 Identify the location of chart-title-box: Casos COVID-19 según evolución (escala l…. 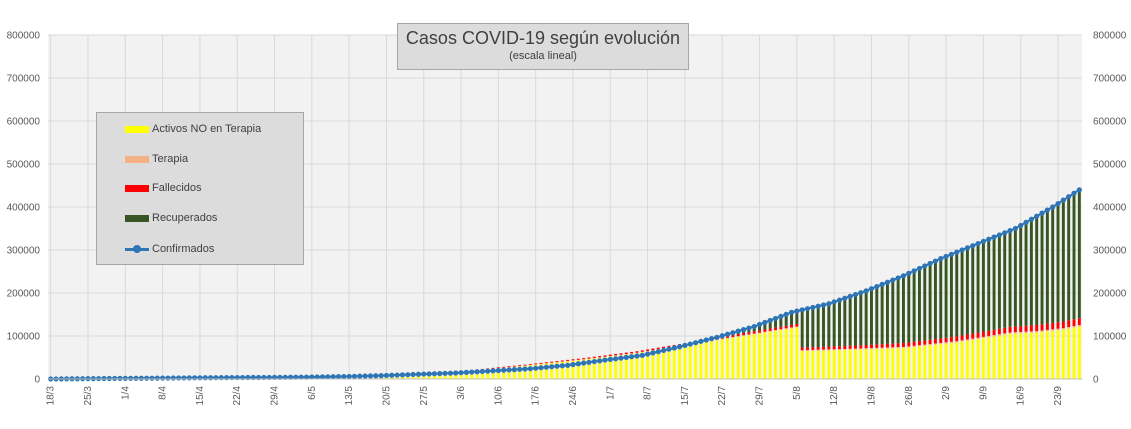
(543, 46).